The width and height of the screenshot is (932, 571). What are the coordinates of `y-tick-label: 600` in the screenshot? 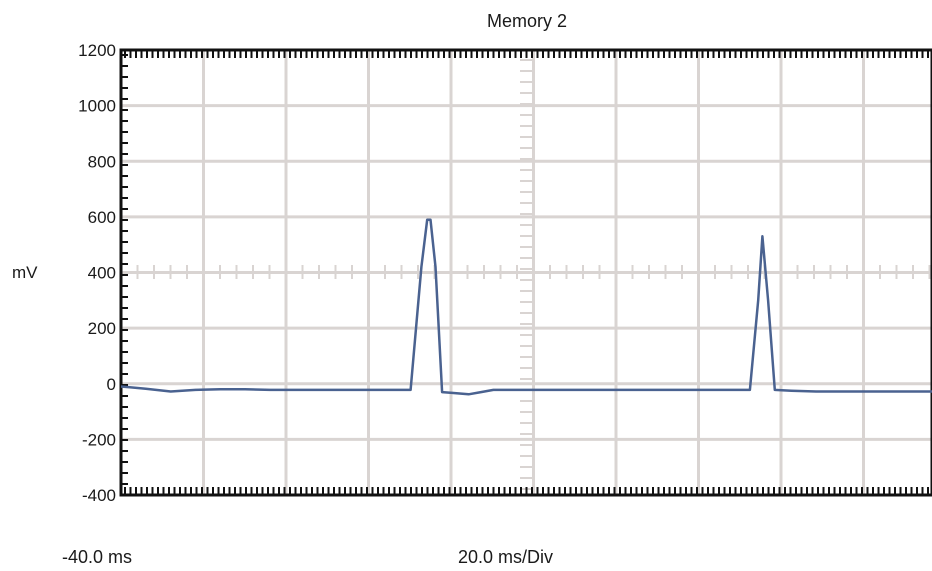 It's located at (102, 217).